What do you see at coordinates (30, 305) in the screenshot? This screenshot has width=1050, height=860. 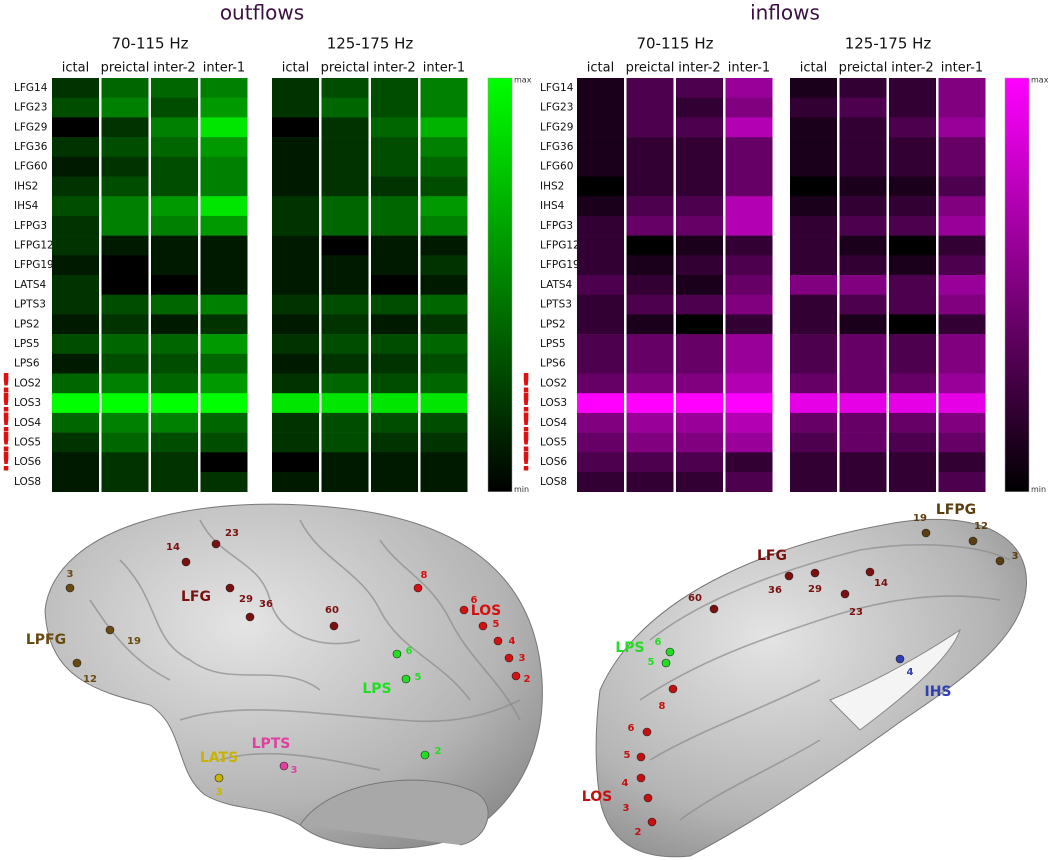 I see `row-label: LPTS3` at bounding box center [30, 305].